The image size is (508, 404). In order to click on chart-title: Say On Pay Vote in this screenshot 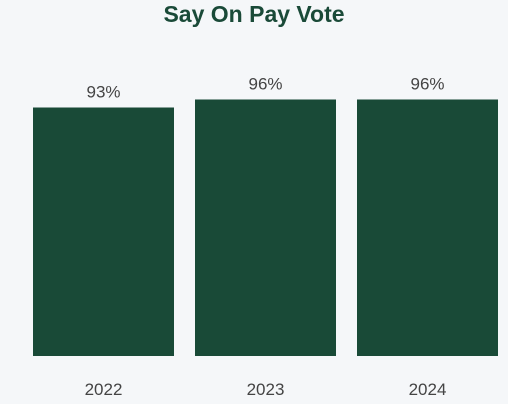, I will do `click(254, 14)`.